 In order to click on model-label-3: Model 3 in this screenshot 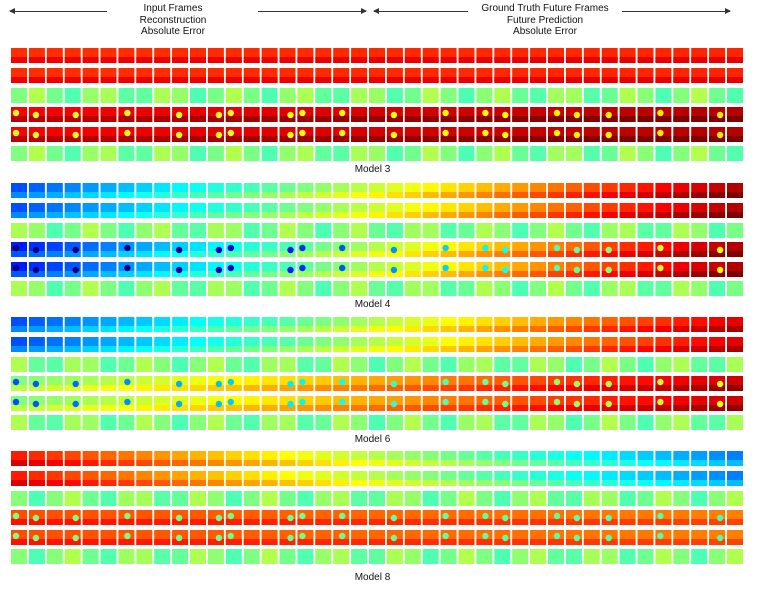, I will do `click(372, 169)`.